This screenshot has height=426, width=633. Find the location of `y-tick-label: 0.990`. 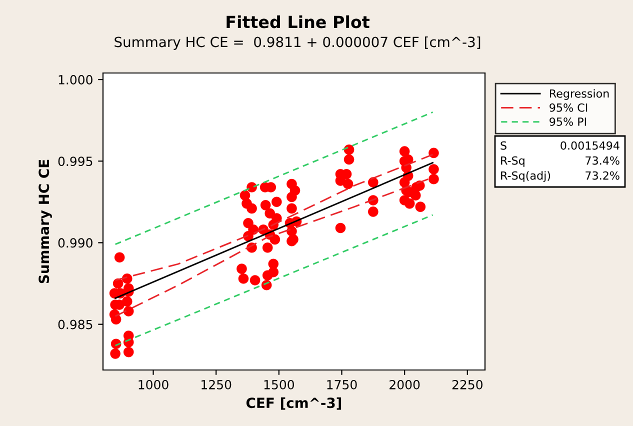

y-tick-label: 0.990 is located at coordinates (75, 243).